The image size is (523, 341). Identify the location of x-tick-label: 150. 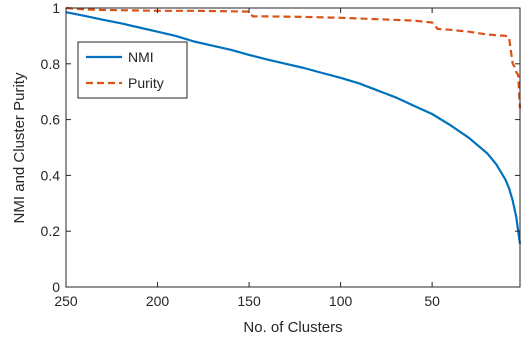
(249, 301).